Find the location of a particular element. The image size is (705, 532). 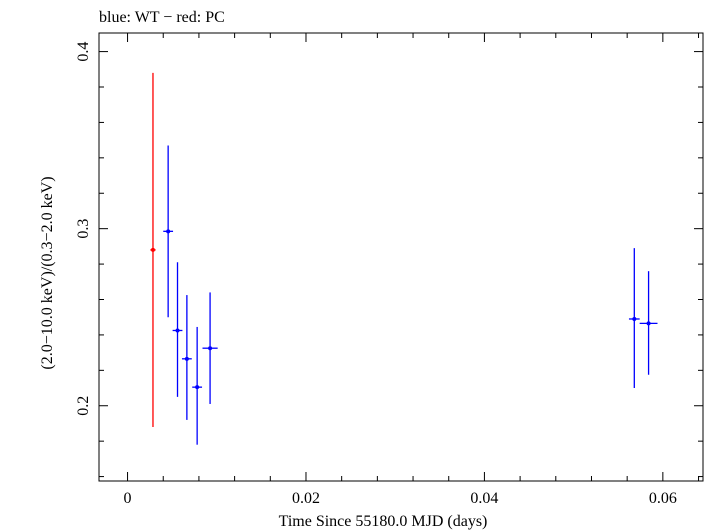

y-tick-label: 0.4 is located at coordinates (83, 52).